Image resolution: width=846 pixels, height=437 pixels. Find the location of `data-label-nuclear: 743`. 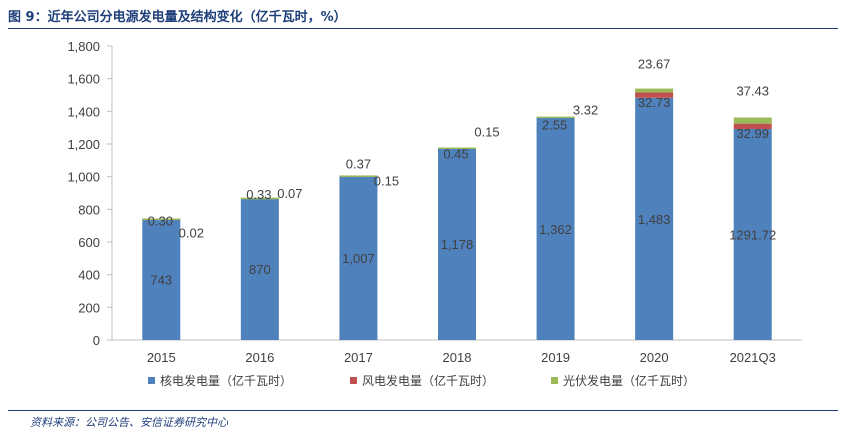

data-label-nuclear: 743 is located at coordinates (161, 279).